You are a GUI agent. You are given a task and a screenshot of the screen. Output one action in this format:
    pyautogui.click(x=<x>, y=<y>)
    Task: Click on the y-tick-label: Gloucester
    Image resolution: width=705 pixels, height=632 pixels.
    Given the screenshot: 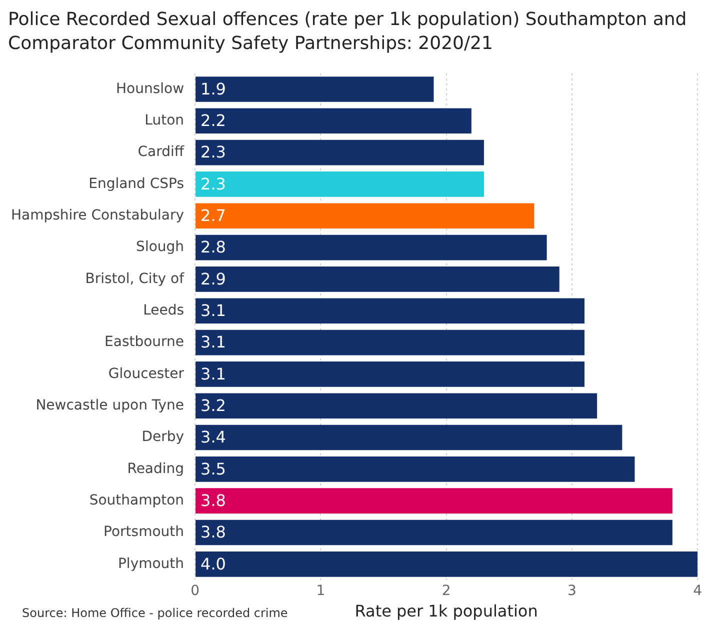 What is the action you would take?
    pyautogui.click(x=146, y=374)
    